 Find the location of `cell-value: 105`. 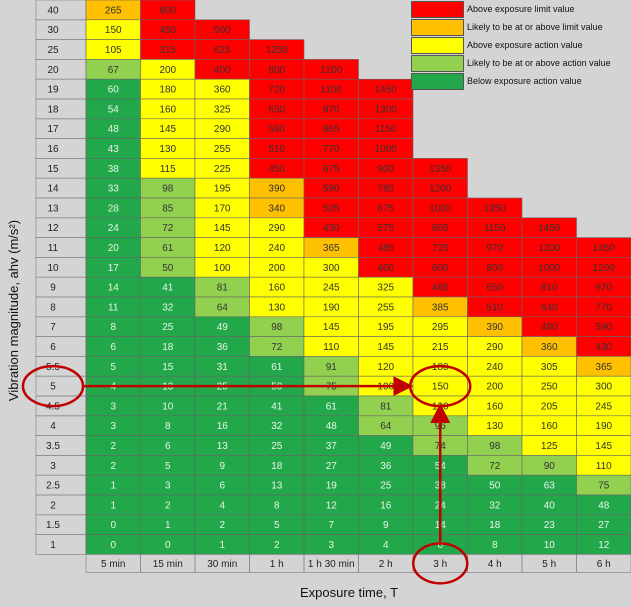

cell-value: 105 is located at coordinates (113, 50).